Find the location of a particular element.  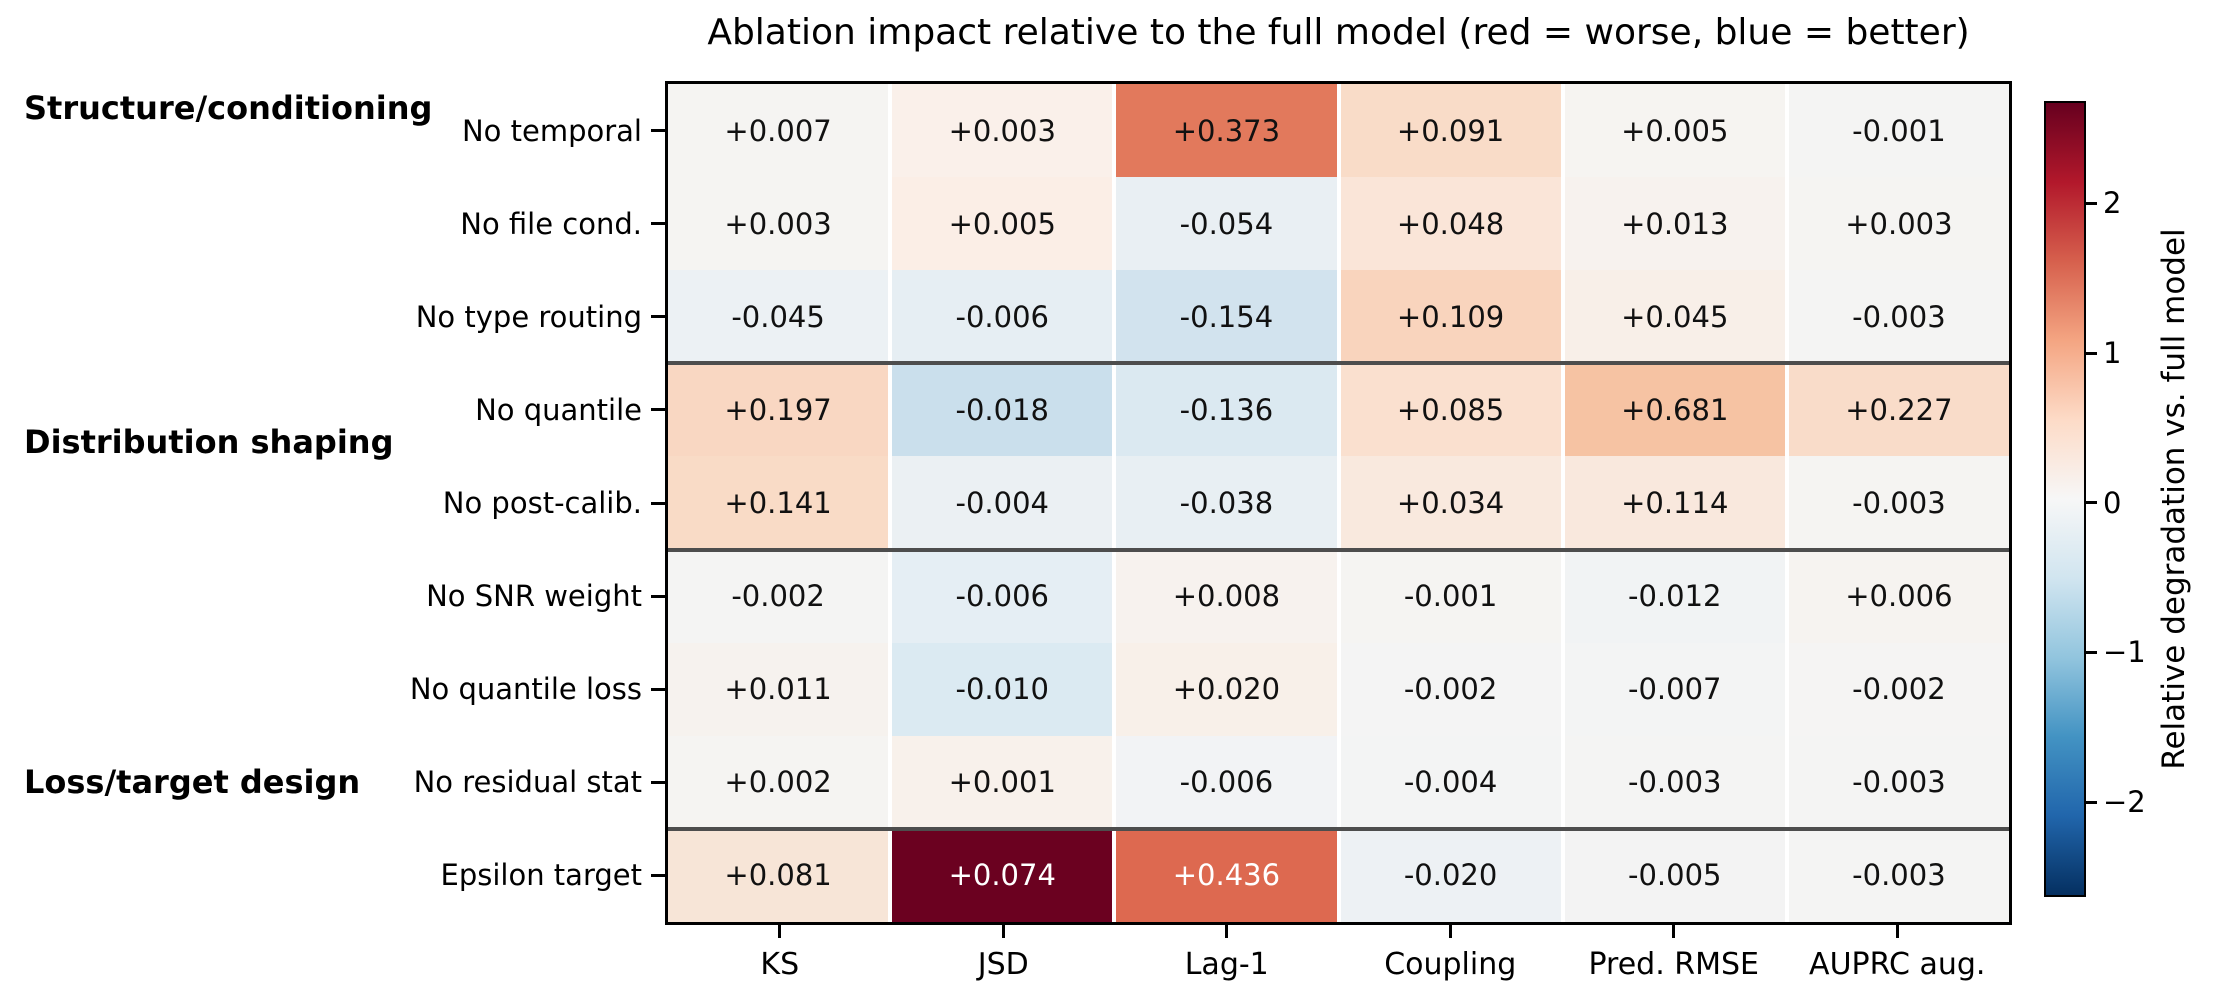

column-label: Coupling is located at coordinates (1450, 964).